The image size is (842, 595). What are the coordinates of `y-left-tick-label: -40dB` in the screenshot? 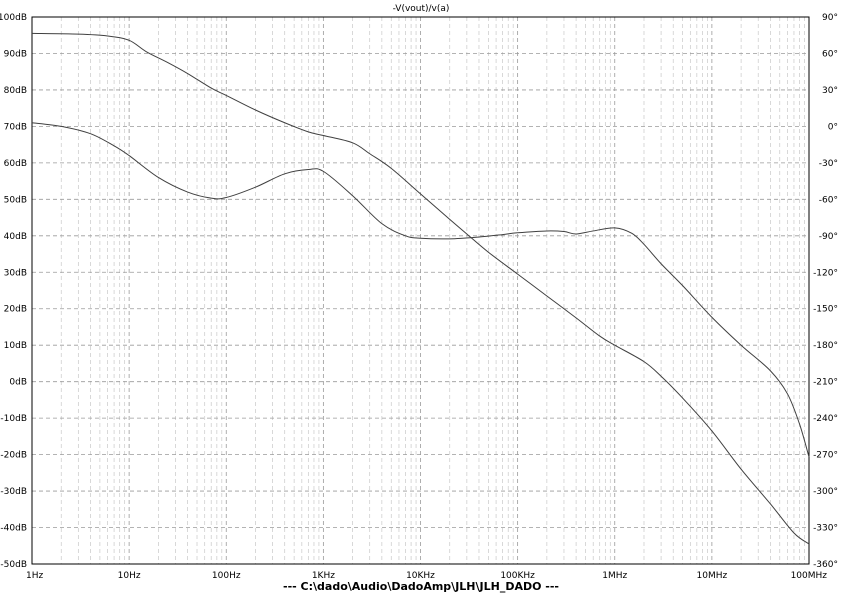 It's located at (13, 529).